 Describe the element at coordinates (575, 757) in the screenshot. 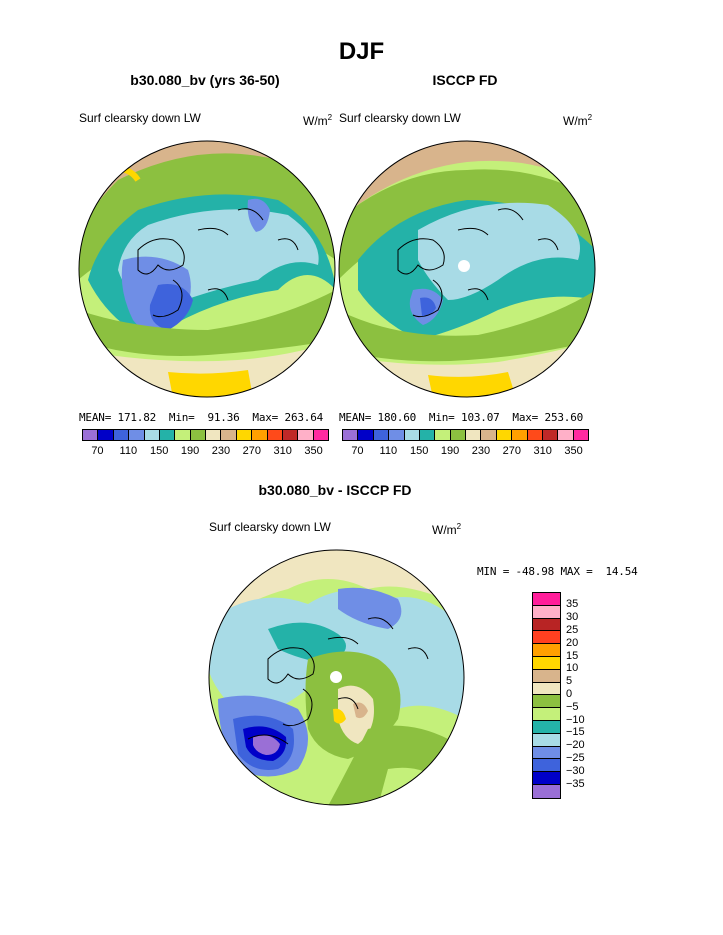

I see `panel-3-colorbar-label: −25` at that location.